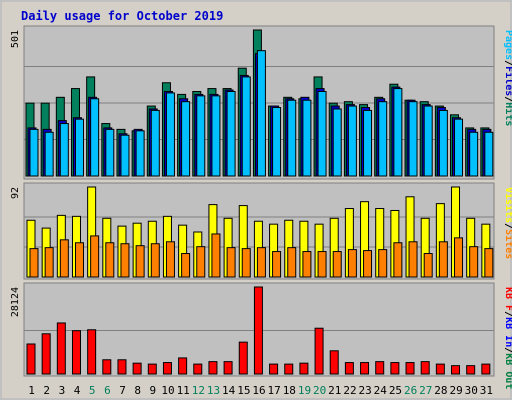 The image size is (512, 402). Describe the element at coordinates (62, 390) in the screenshot. I see `day-label: 3` at that location.